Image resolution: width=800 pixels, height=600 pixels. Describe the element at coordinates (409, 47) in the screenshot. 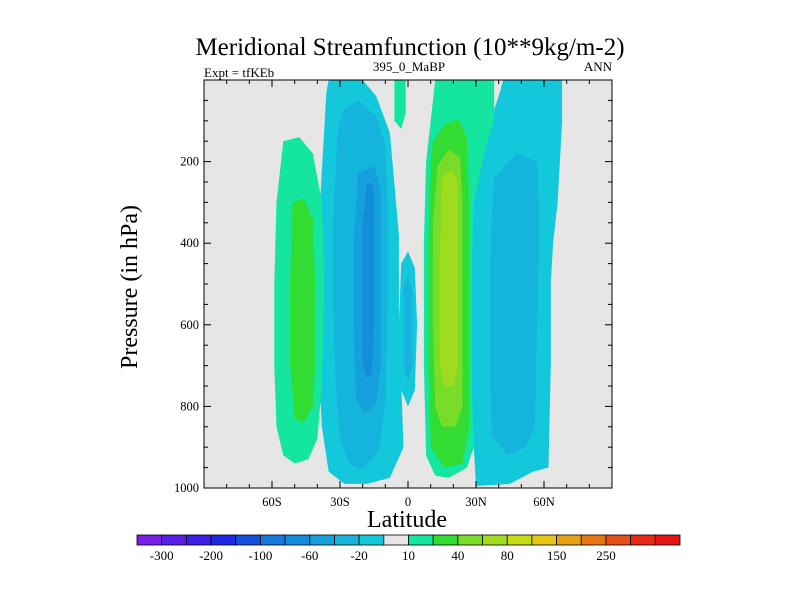

I see `chart-title: Meridional Streamfunction (10**9kg/m-2)` at that location.